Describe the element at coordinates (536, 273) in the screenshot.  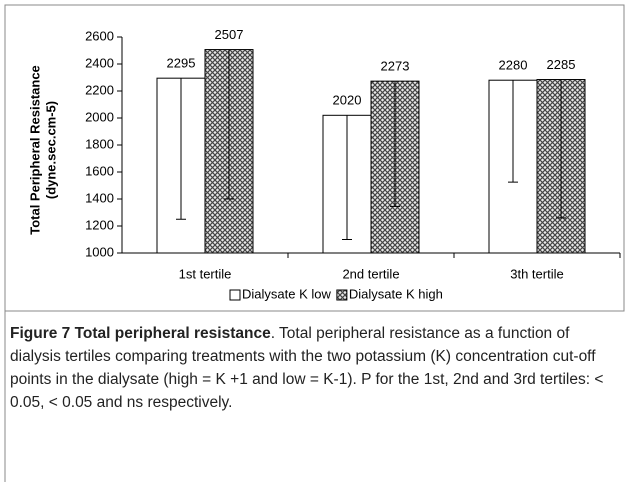
I see `x-tick-label: 3th tertile` at that location.